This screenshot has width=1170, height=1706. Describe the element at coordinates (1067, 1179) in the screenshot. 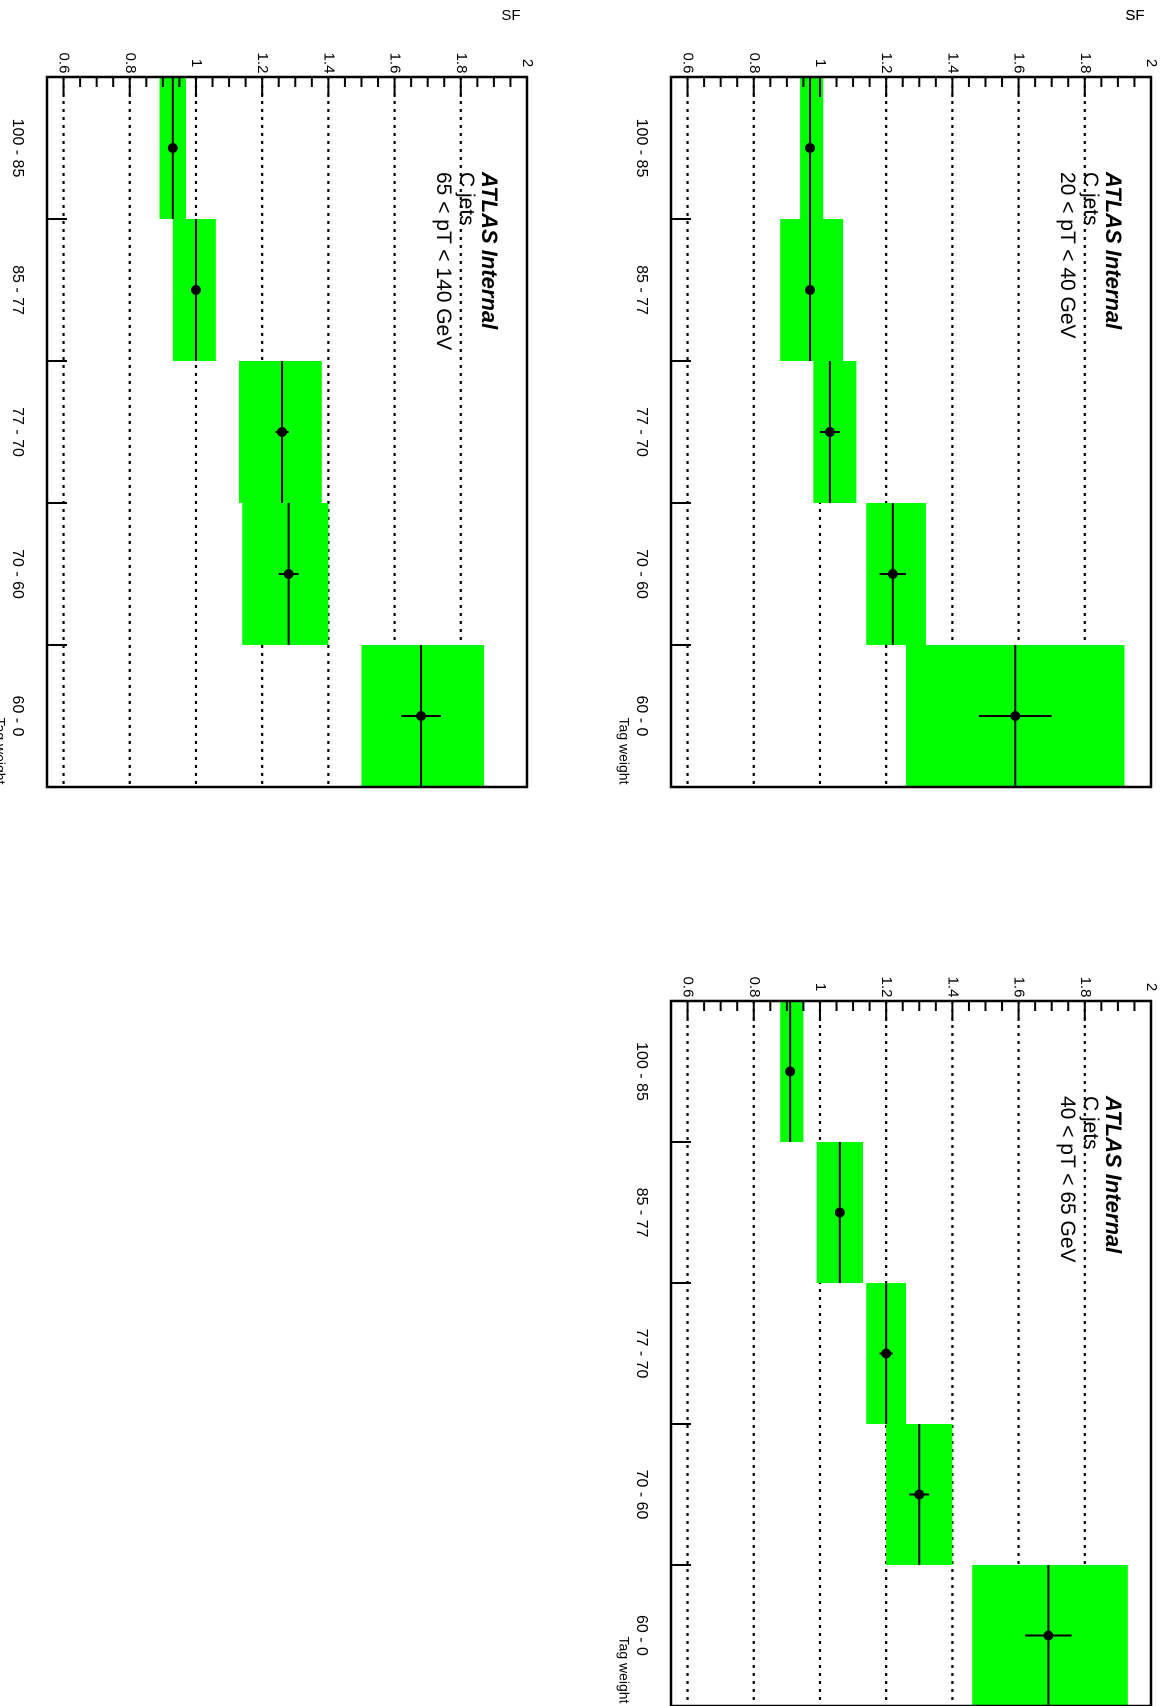

I see `chart-subtitle: 40 < pT < 65 GeV` at that location.